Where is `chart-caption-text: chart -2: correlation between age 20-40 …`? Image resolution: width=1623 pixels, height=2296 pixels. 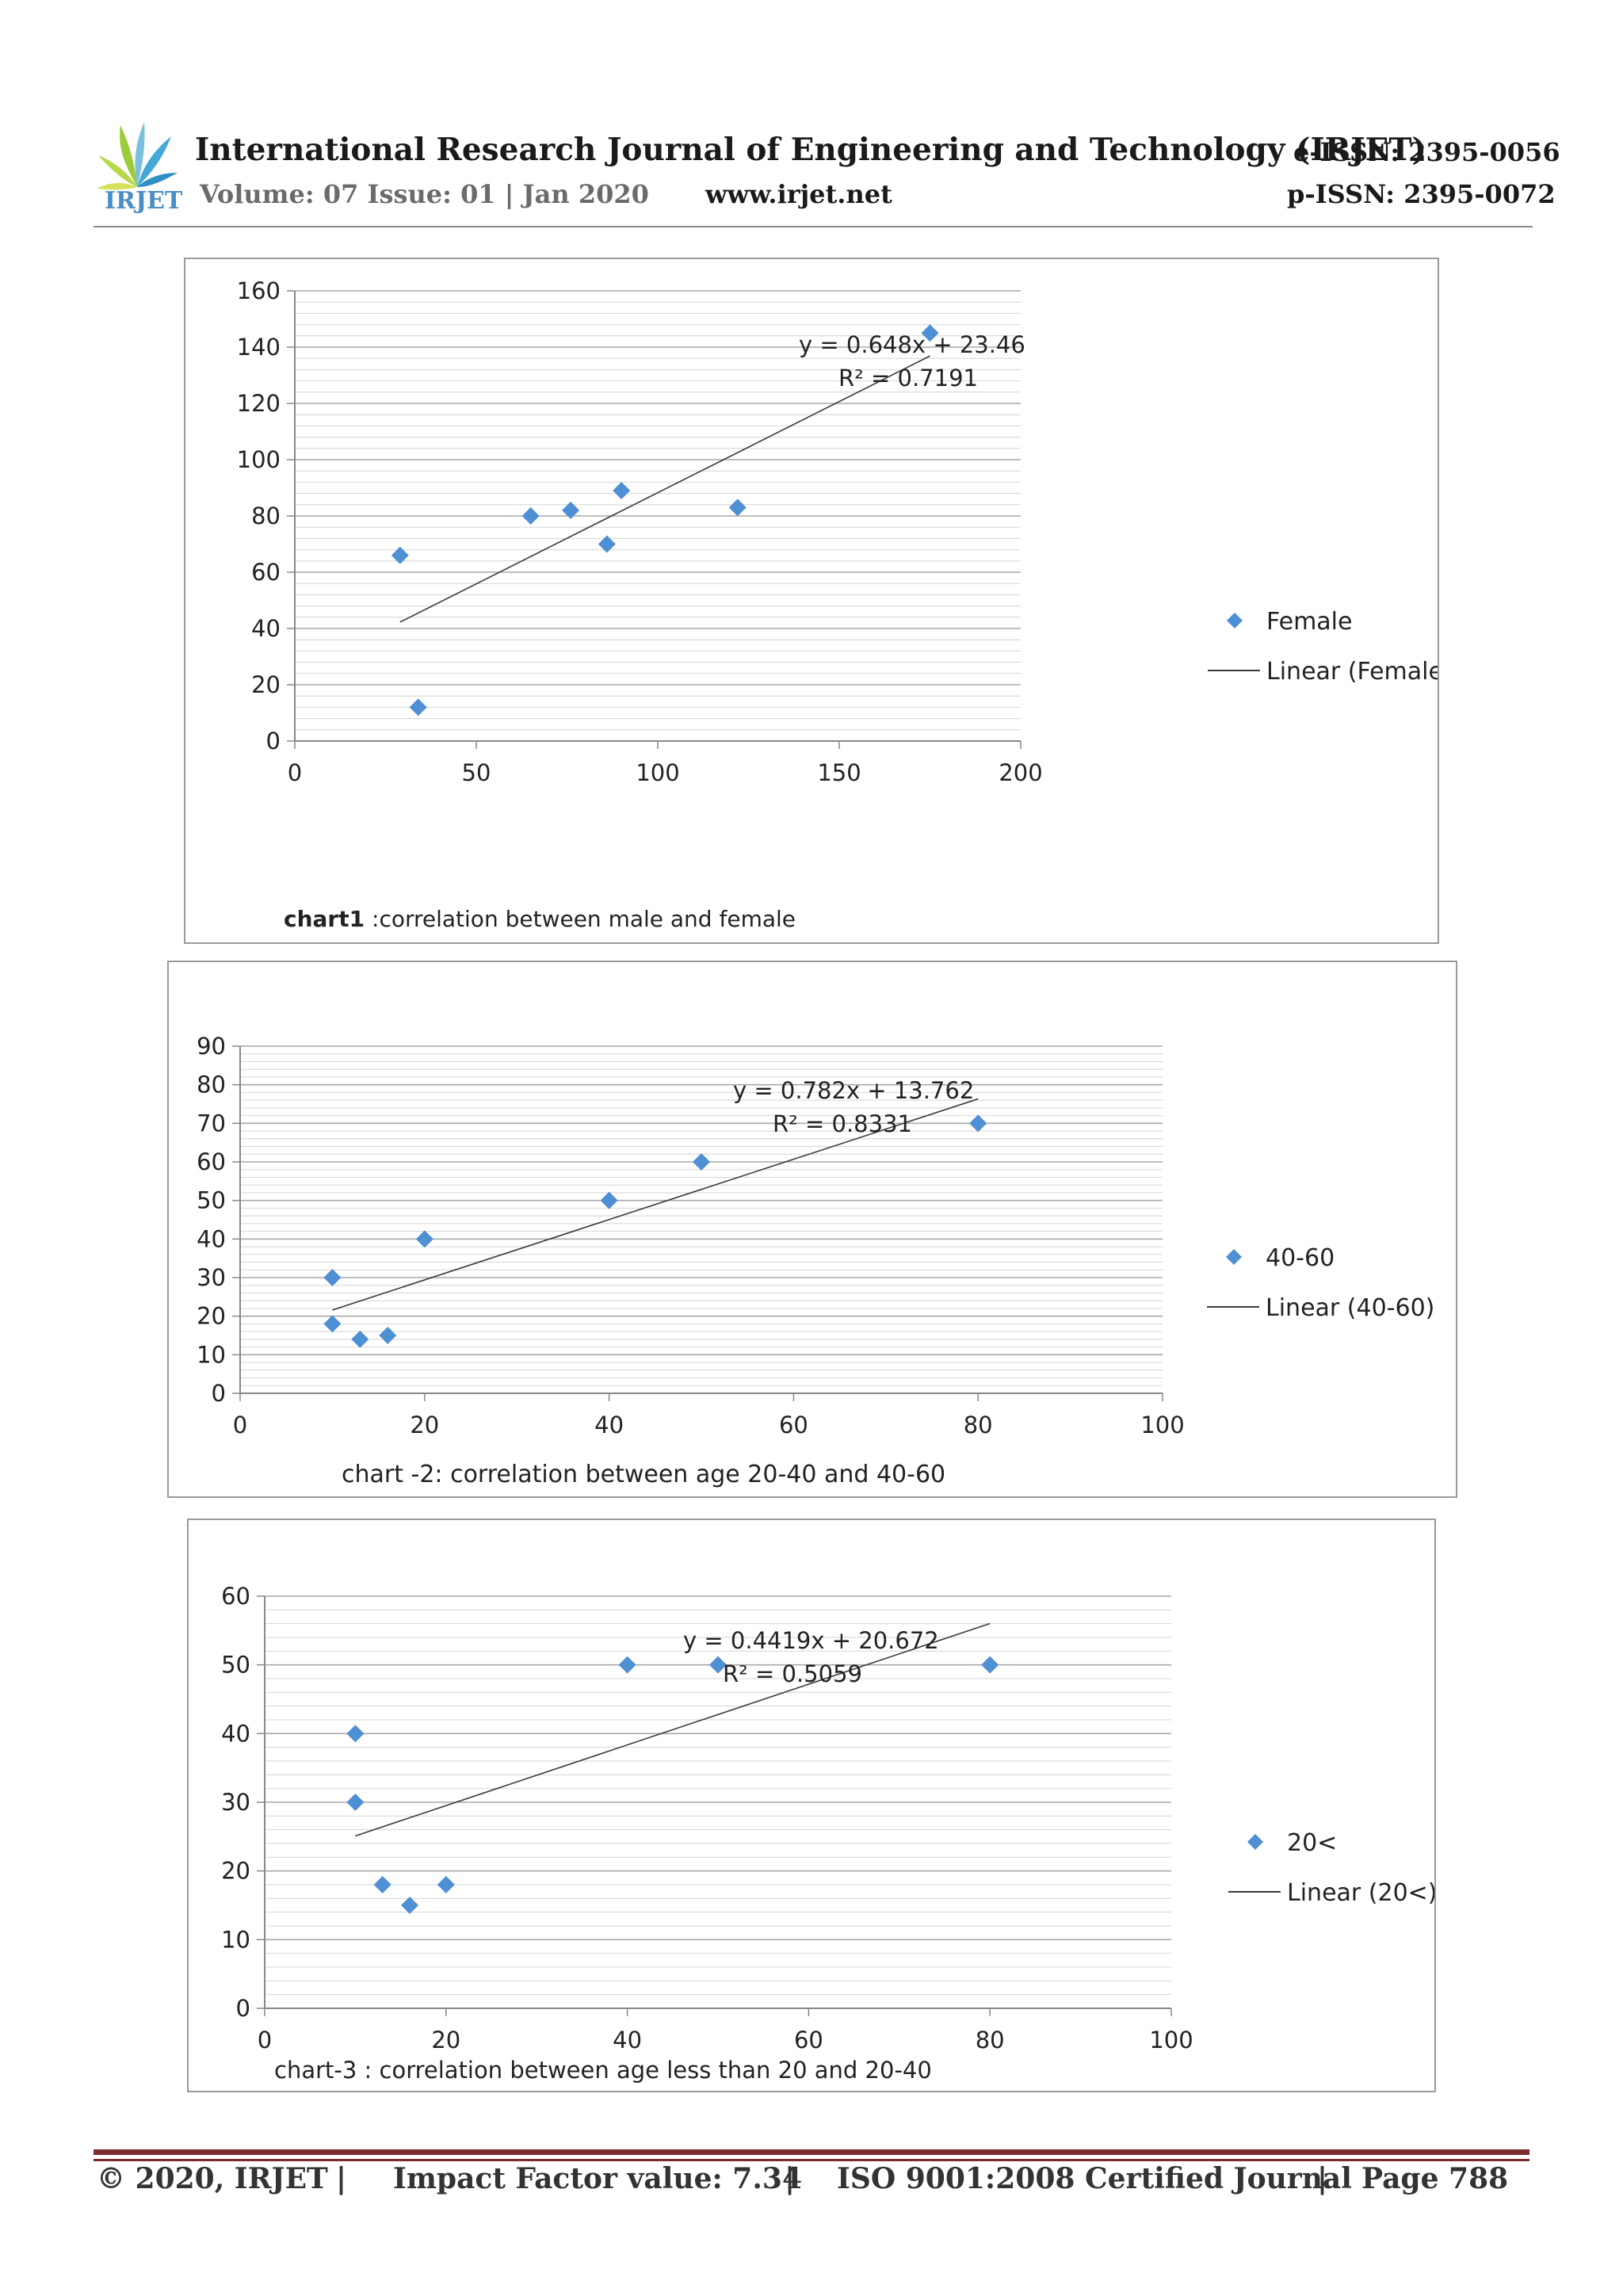 chart-caption-text: chart -2: correlation between age 20-40 … is located at coordinates (643, 1474).